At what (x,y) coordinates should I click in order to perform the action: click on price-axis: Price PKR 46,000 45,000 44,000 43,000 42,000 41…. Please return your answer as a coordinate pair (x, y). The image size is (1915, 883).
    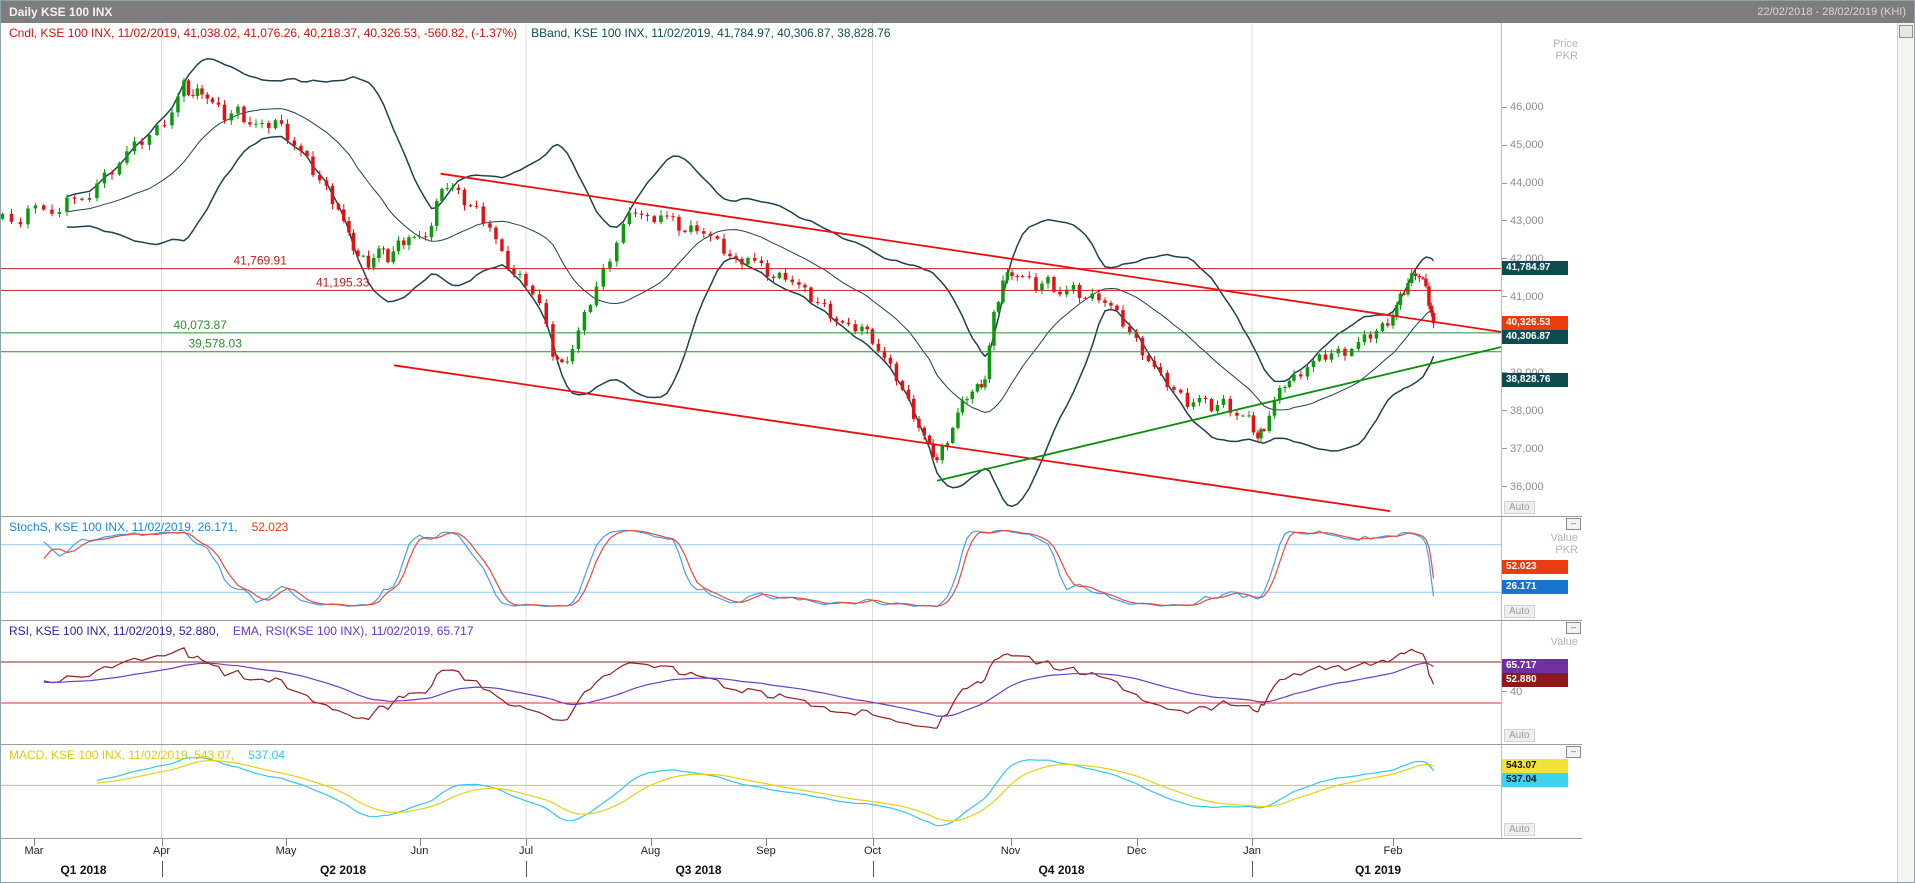
    Looking at the image, I should click on (1541, 269).